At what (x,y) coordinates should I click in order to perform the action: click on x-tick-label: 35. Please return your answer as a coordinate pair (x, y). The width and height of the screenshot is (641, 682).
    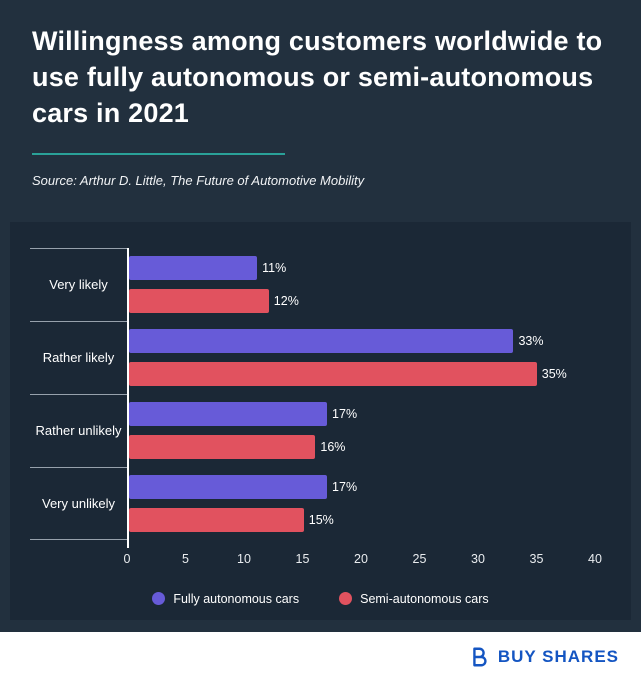
    Looking at the image, I should click on (536, 558).